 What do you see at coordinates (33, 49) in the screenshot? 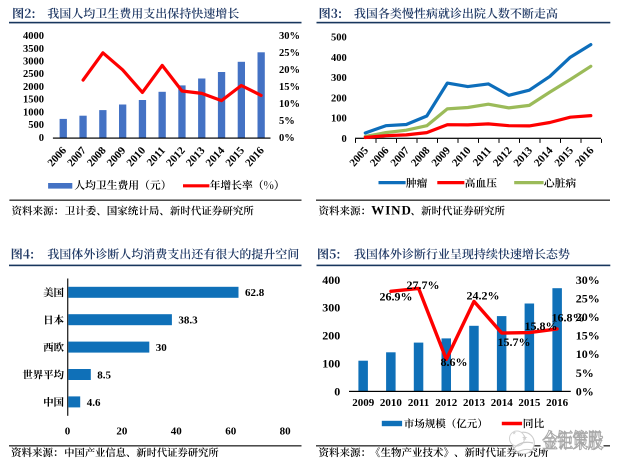
I see `svg-text: 3500` at bounding box center [33, 49].